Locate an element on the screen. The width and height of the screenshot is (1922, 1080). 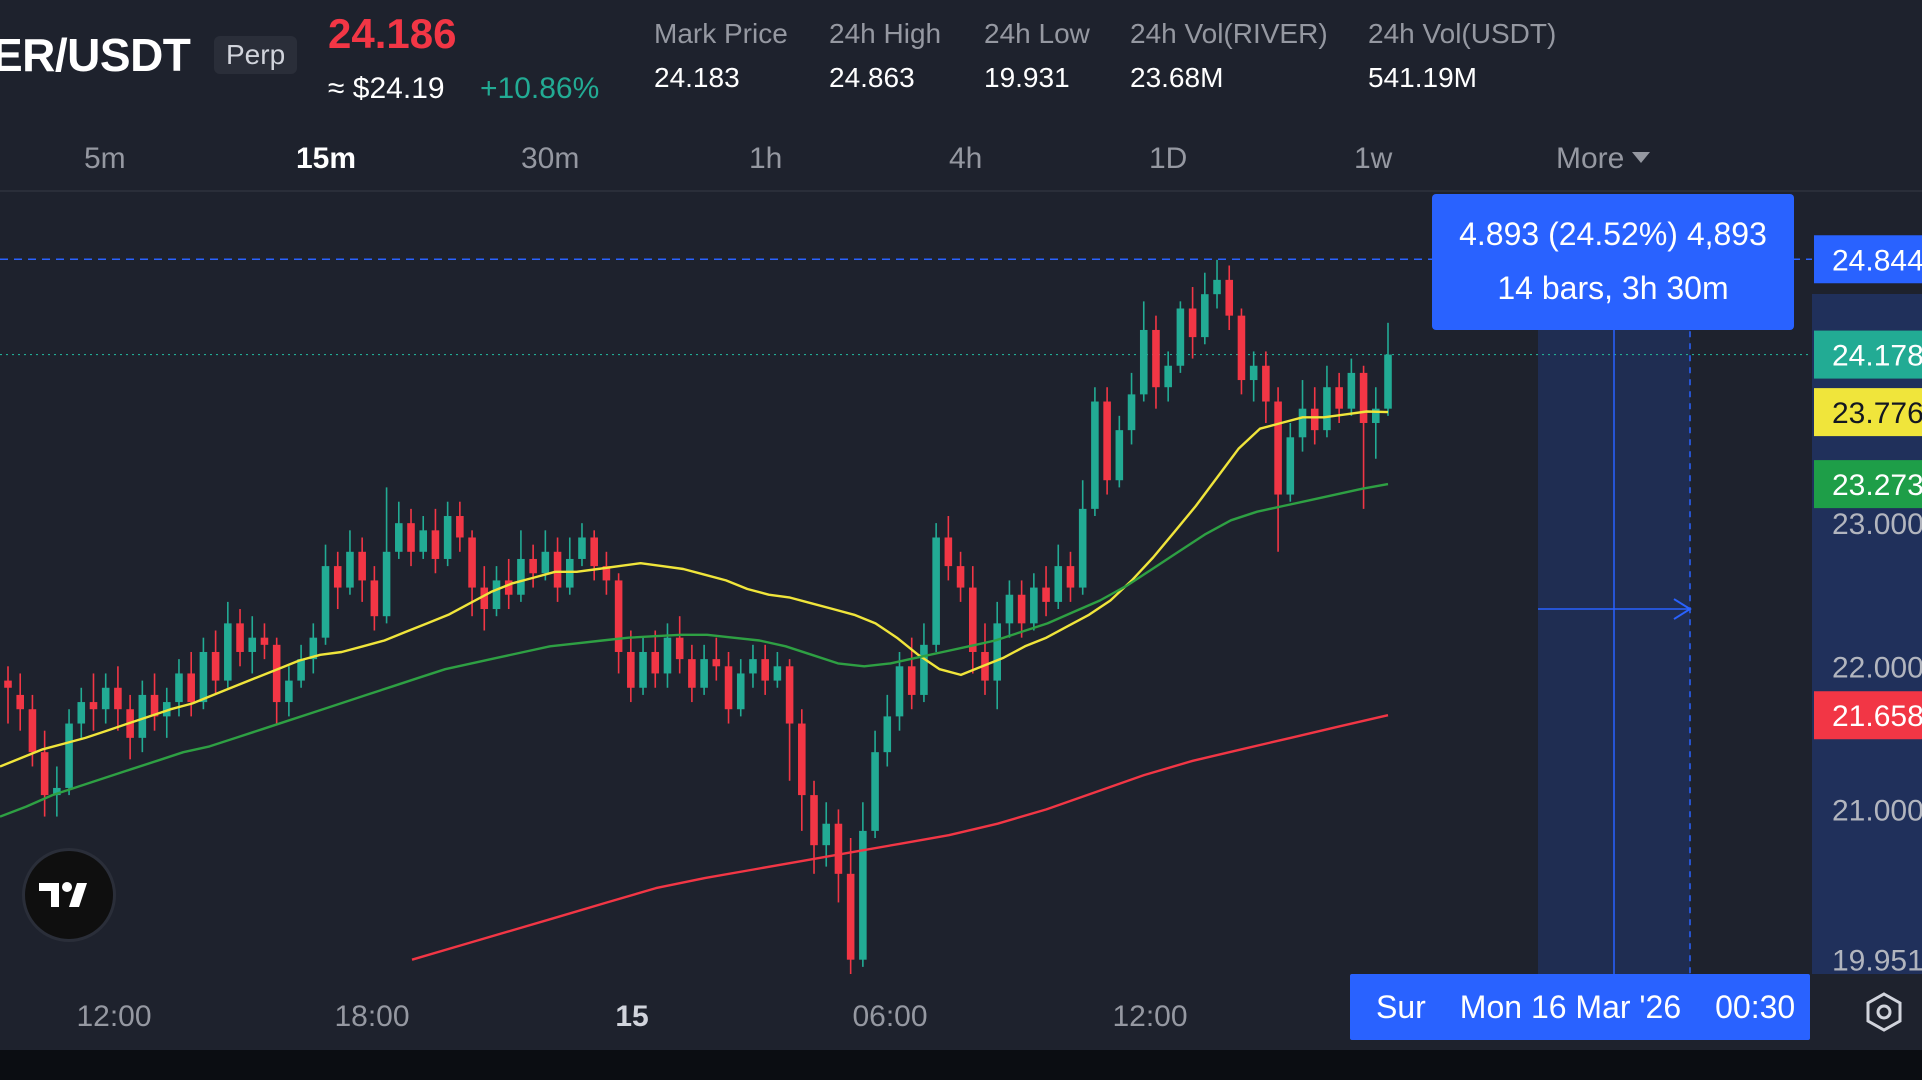
change-percent: +10.86% is located at coordinates (540, 88).